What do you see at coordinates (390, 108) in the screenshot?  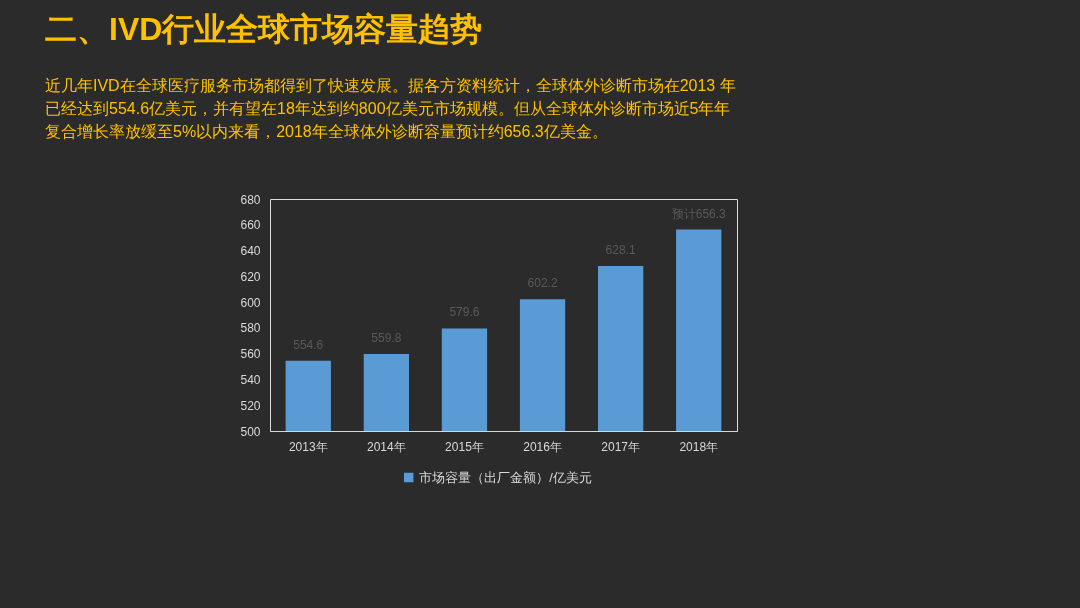 I see `chart-subtitle: 近几年IVD在全球医疗服务市场都得到了快速发展。据各方资料统计，全球体外诊断市场在2013 年已经达到554.6亿美元，并有望在18年达到约800亿美元市场规模。但从全球体外诊断市场近5年年复合增长率放缓至5%以内来看，2018年全球体外诊断容量预计约656.3亿美金。` at bounding box center [390, 108].